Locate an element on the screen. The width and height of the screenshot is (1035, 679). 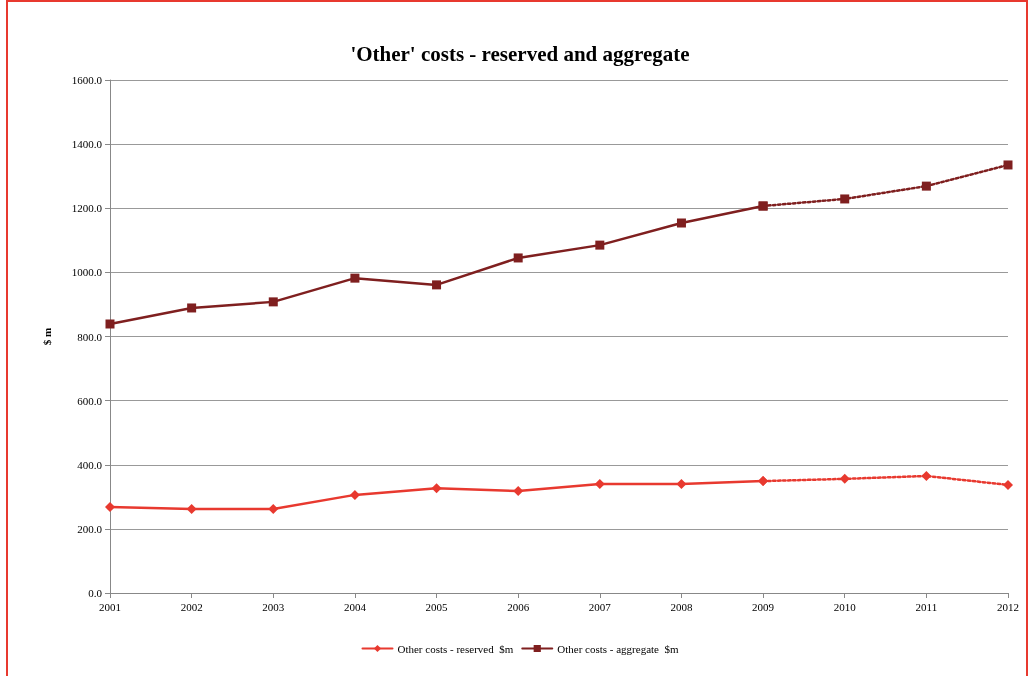
y-tick-label: 800.0 is located at coordinates (90, 336).